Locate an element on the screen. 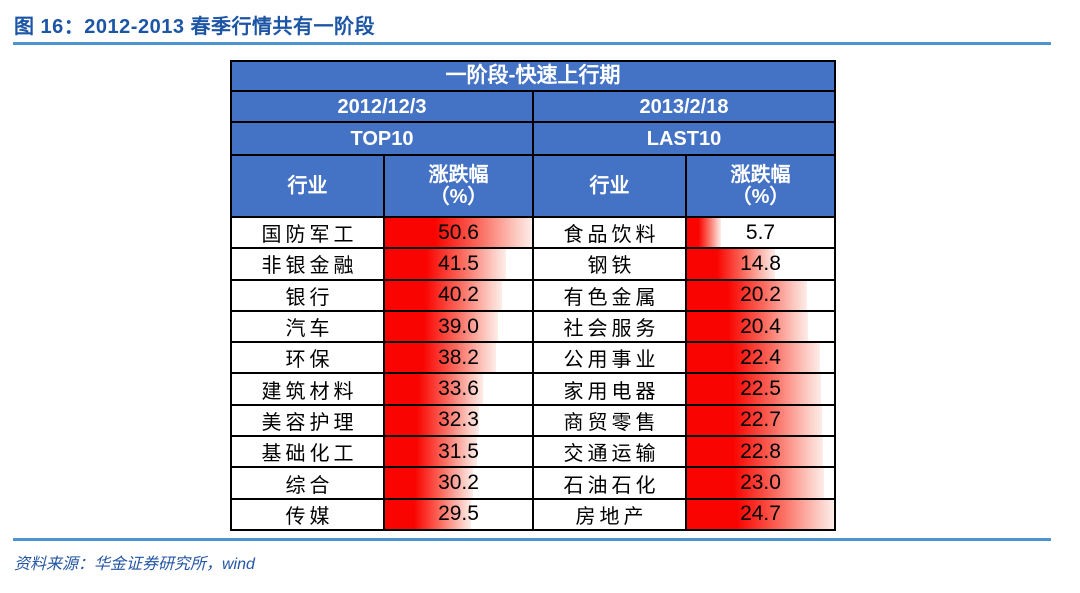 This screenshot has width=1080, height=593. industry-cell: 国防军工 is located at coordinates (309, 234).